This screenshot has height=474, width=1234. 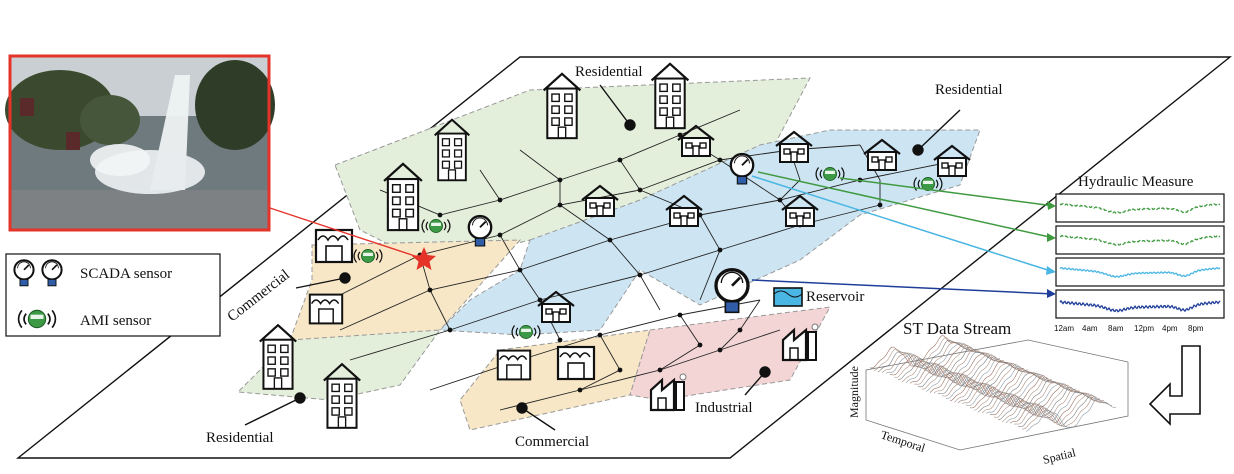 What do you see at coordinates (1129, 328) in the screenshot?
I see `hydraulic-tick-labels: 12am 4am 8am 12pm 4pm 8pm` at bounding box center [1129, 328].